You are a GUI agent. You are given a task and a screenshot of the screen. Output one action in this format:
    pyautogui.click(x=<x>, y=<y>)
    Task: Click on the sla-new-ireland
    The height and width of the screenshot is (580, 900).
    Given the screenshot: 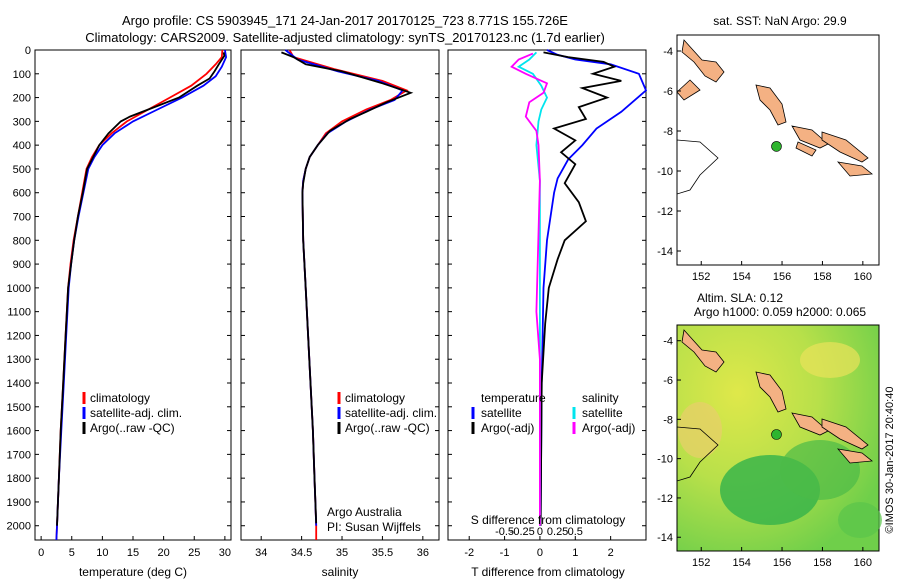 What is the action you would take?
    pyautogui.click(x=703, y=351)
    